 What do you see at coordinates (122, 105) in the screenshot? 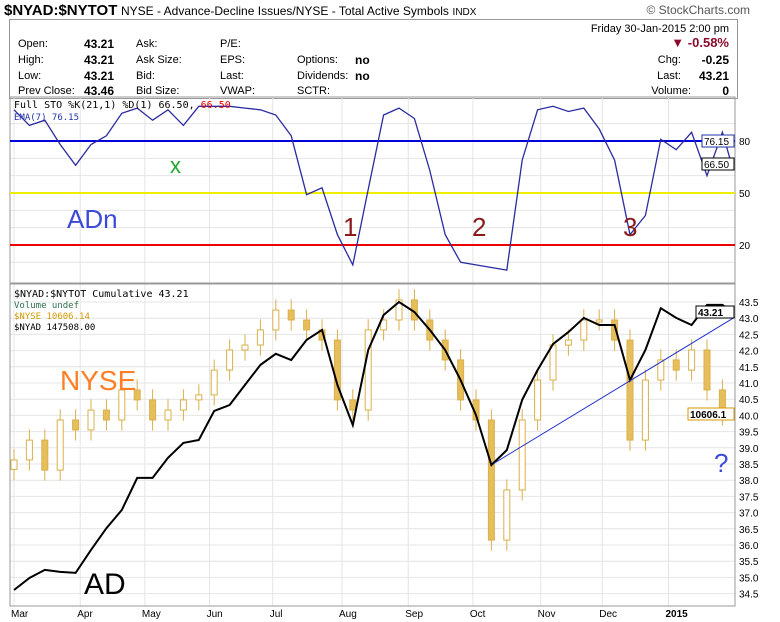
I see `svg-text:Full STO %K(21,1) %D(1) 66.50,: Full STO %K(21,1) %D(1) 66.50, 66.50` at bounding box center [122, 105].